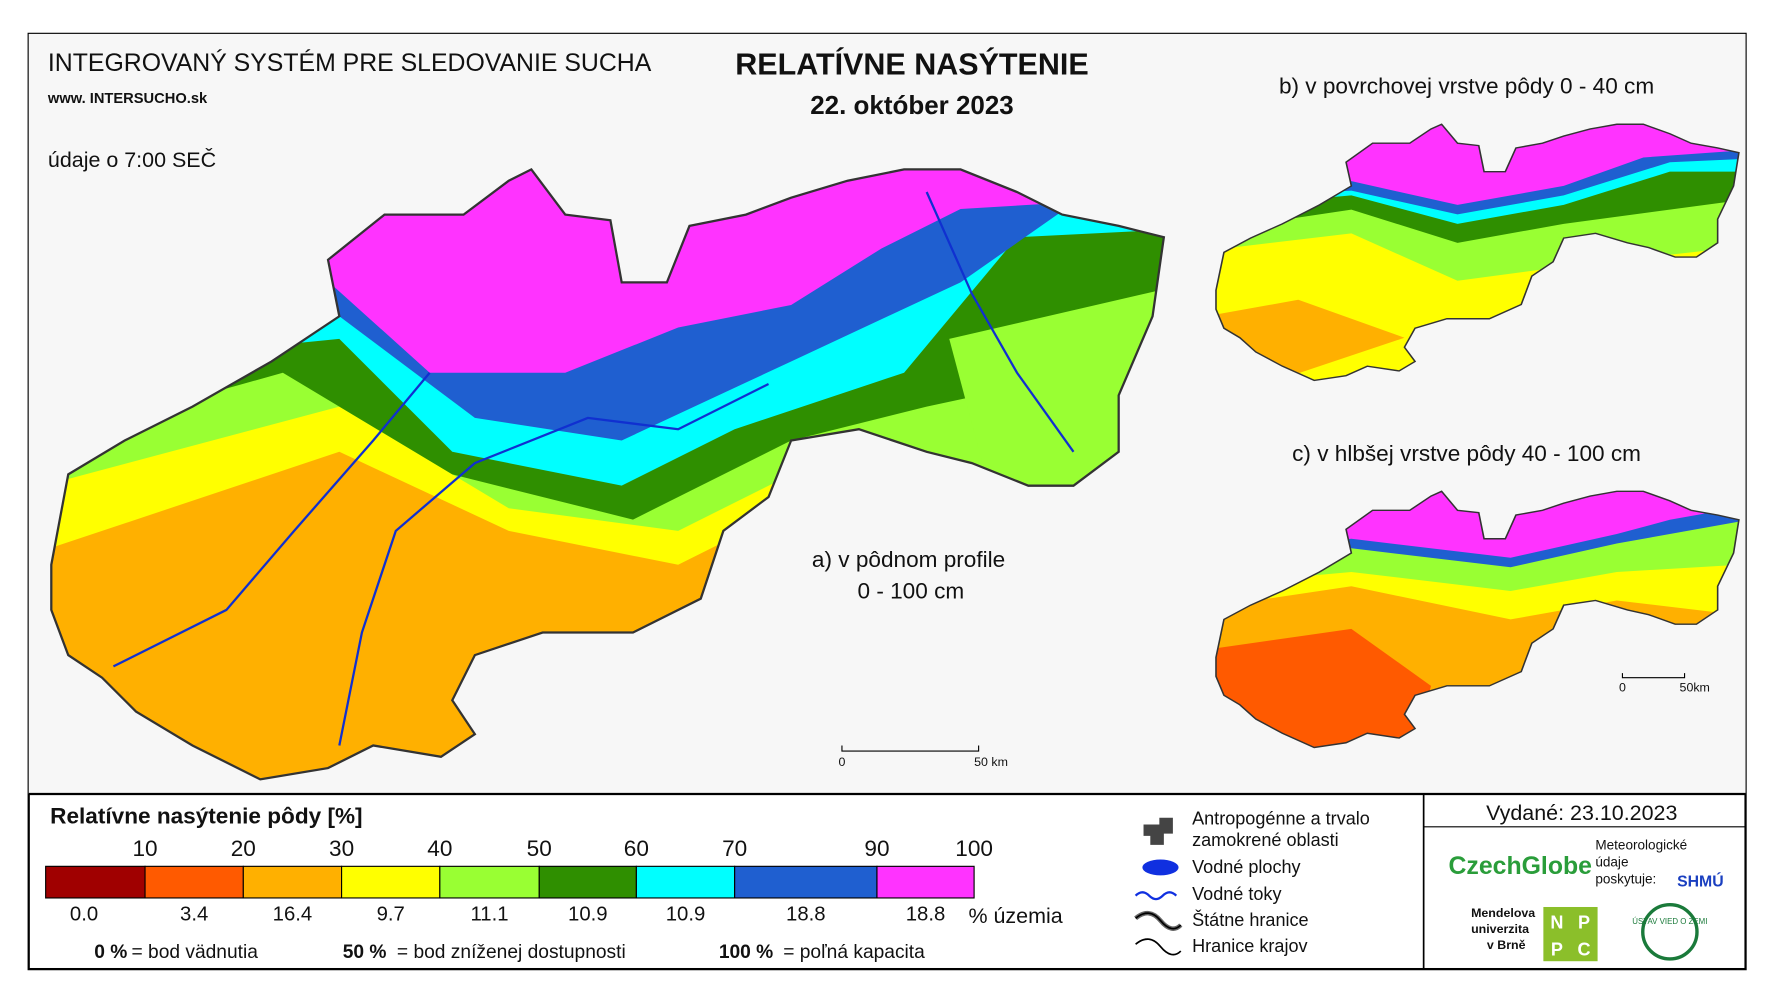  Describe the element at coordinates (991, 762) in the screenshot. I see `scale-label: 50 km` at that location.